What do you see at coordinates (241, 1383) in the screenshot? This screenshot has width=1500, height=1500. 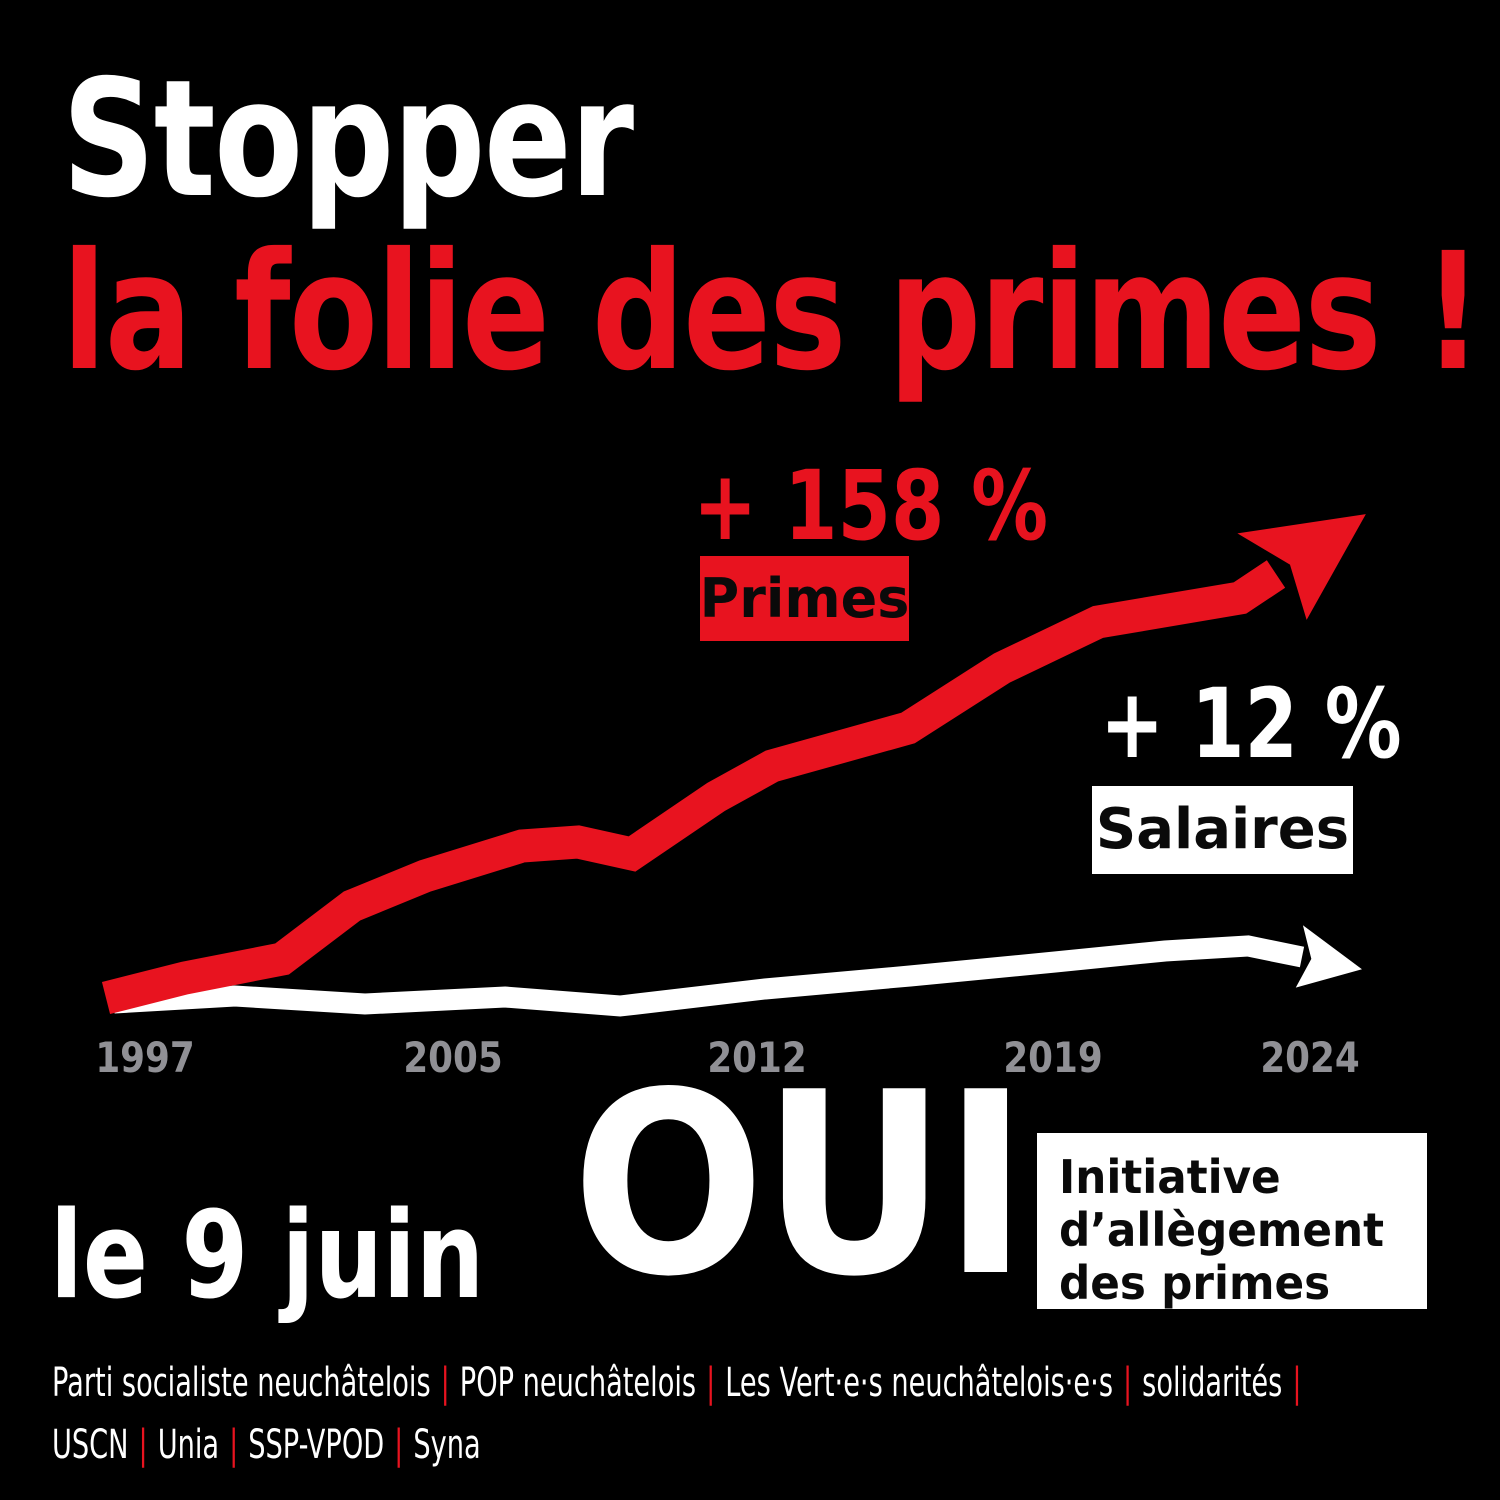 I see `supporter-name: Parti socialiste neuchâtelois` at bounding box center [241, 1383].